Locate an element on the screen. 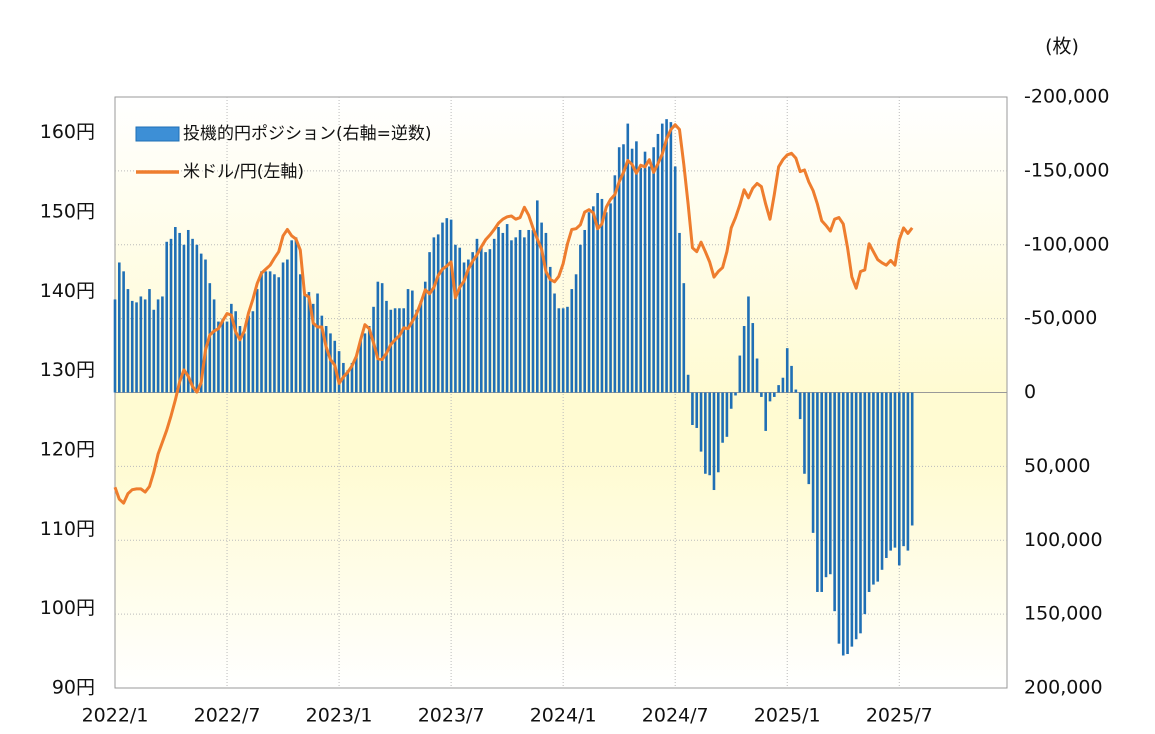 Image resolution: width=1155 pixels, height=734 pixels. y2-tick-label: 100,000 is located at coordinates (1063, 540).